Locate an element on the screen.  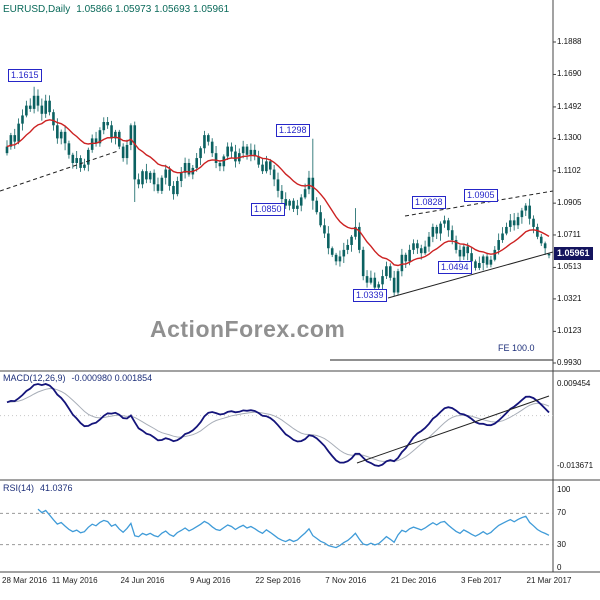
rsi-axis-label: 30 is located at coordinates (561, 544).